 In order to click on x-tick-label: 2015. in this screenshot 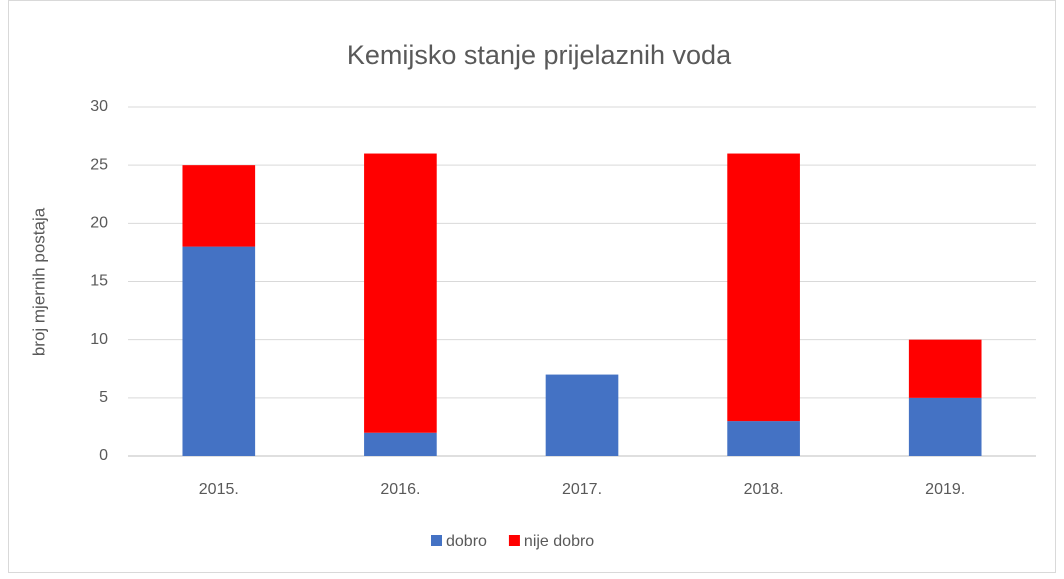, I will do `click(219, 489)`.